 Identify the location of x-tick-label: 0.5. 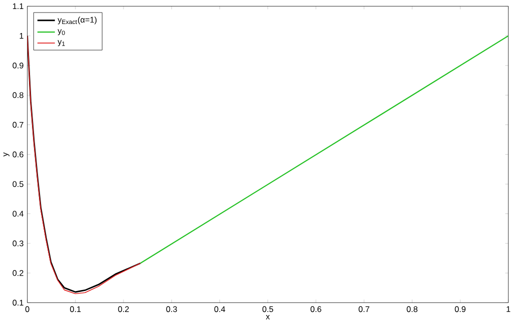
(268, 309).